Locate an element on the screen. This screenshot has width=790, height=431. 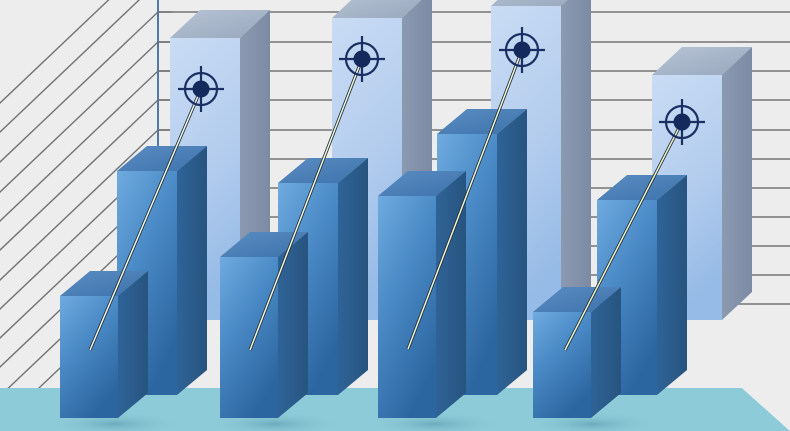
back-bar-2-top-face is located at coordinates (377, 9).